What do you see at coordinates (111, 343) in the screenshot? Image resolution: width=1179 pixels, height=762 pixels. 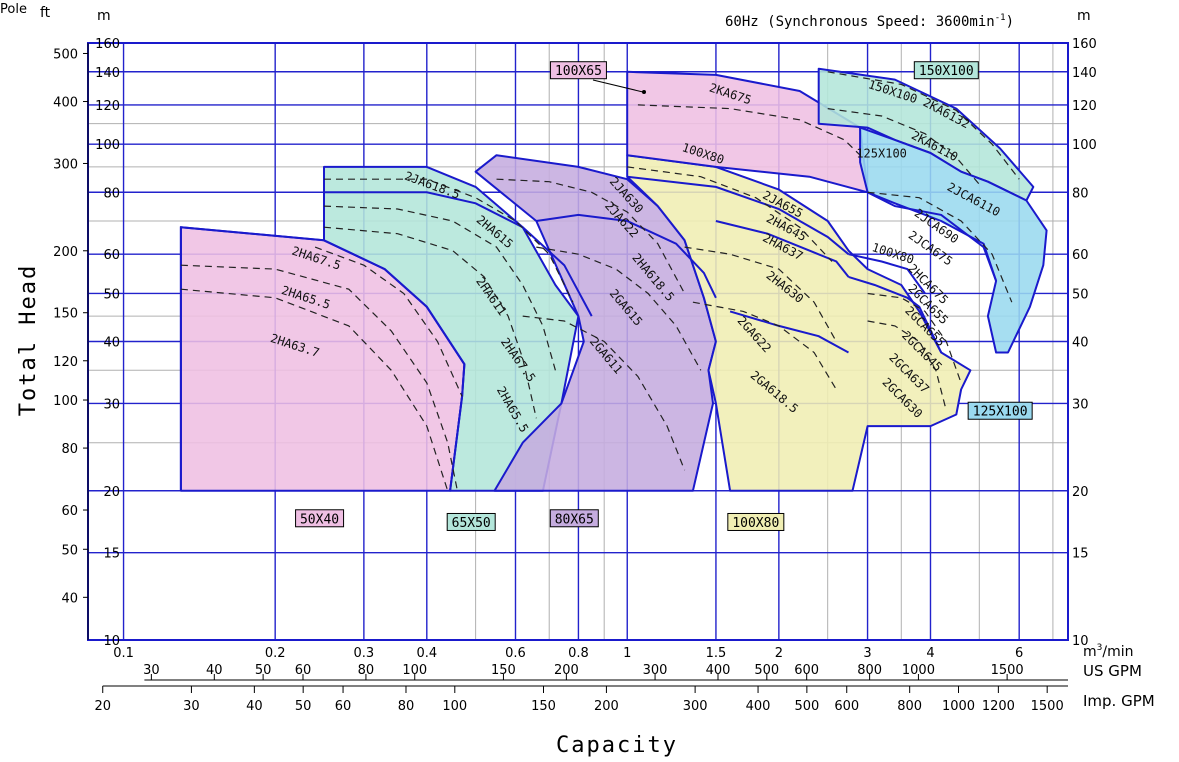 I see `y-tick-m-left: 40` at bounding box center [111, 343].